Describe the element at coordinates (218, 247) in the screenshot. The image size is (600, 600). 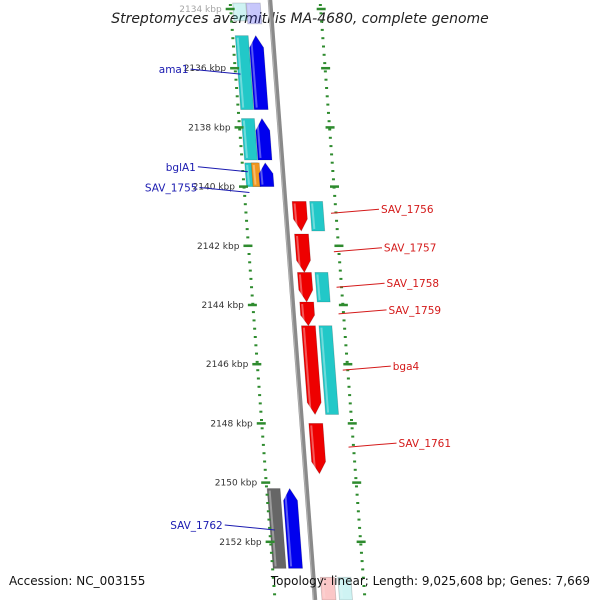
I see `tick-label: 2142 kbp` at that location.